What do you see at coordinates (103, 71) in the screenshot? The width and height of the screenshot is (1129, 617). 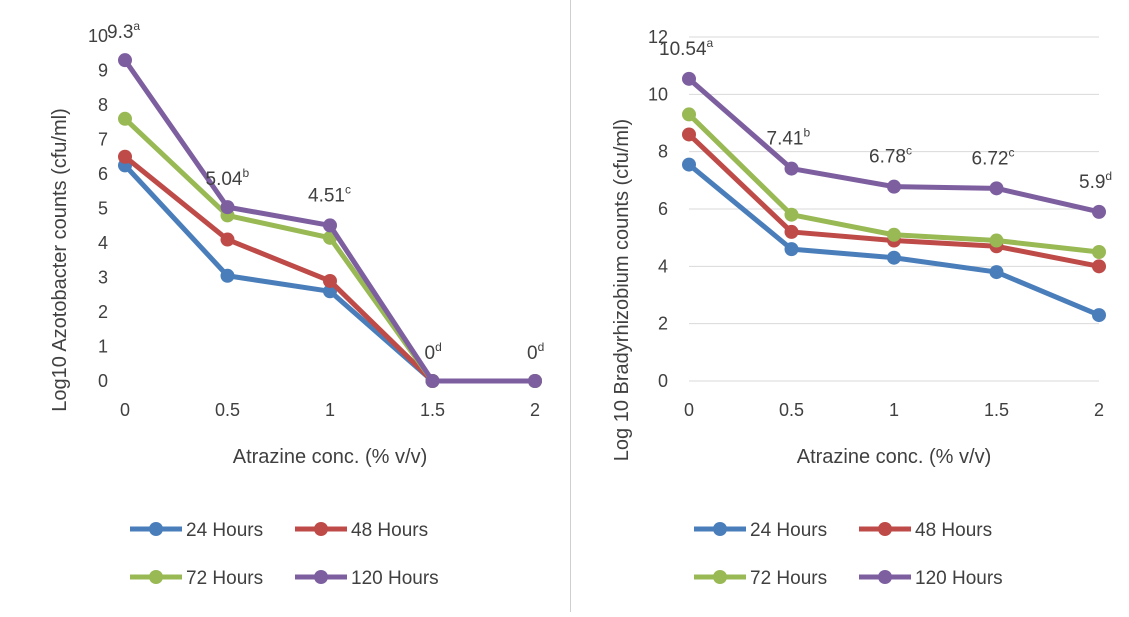 I see `y-tick-label: 9` at bounding box center [103, 71].